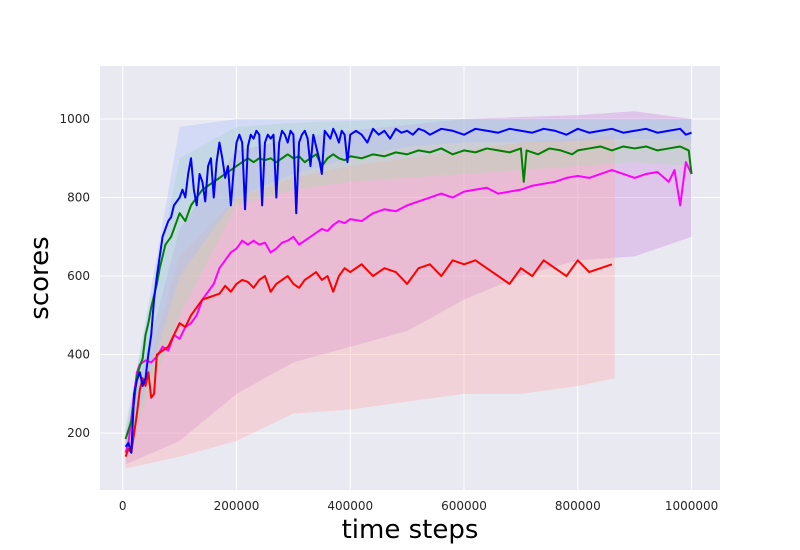 The height and width of the screenshot is (550, 800). Describe the element at coordinates (237, 506) in the screenshot. I see `x-tick-label: 200000` at that location.